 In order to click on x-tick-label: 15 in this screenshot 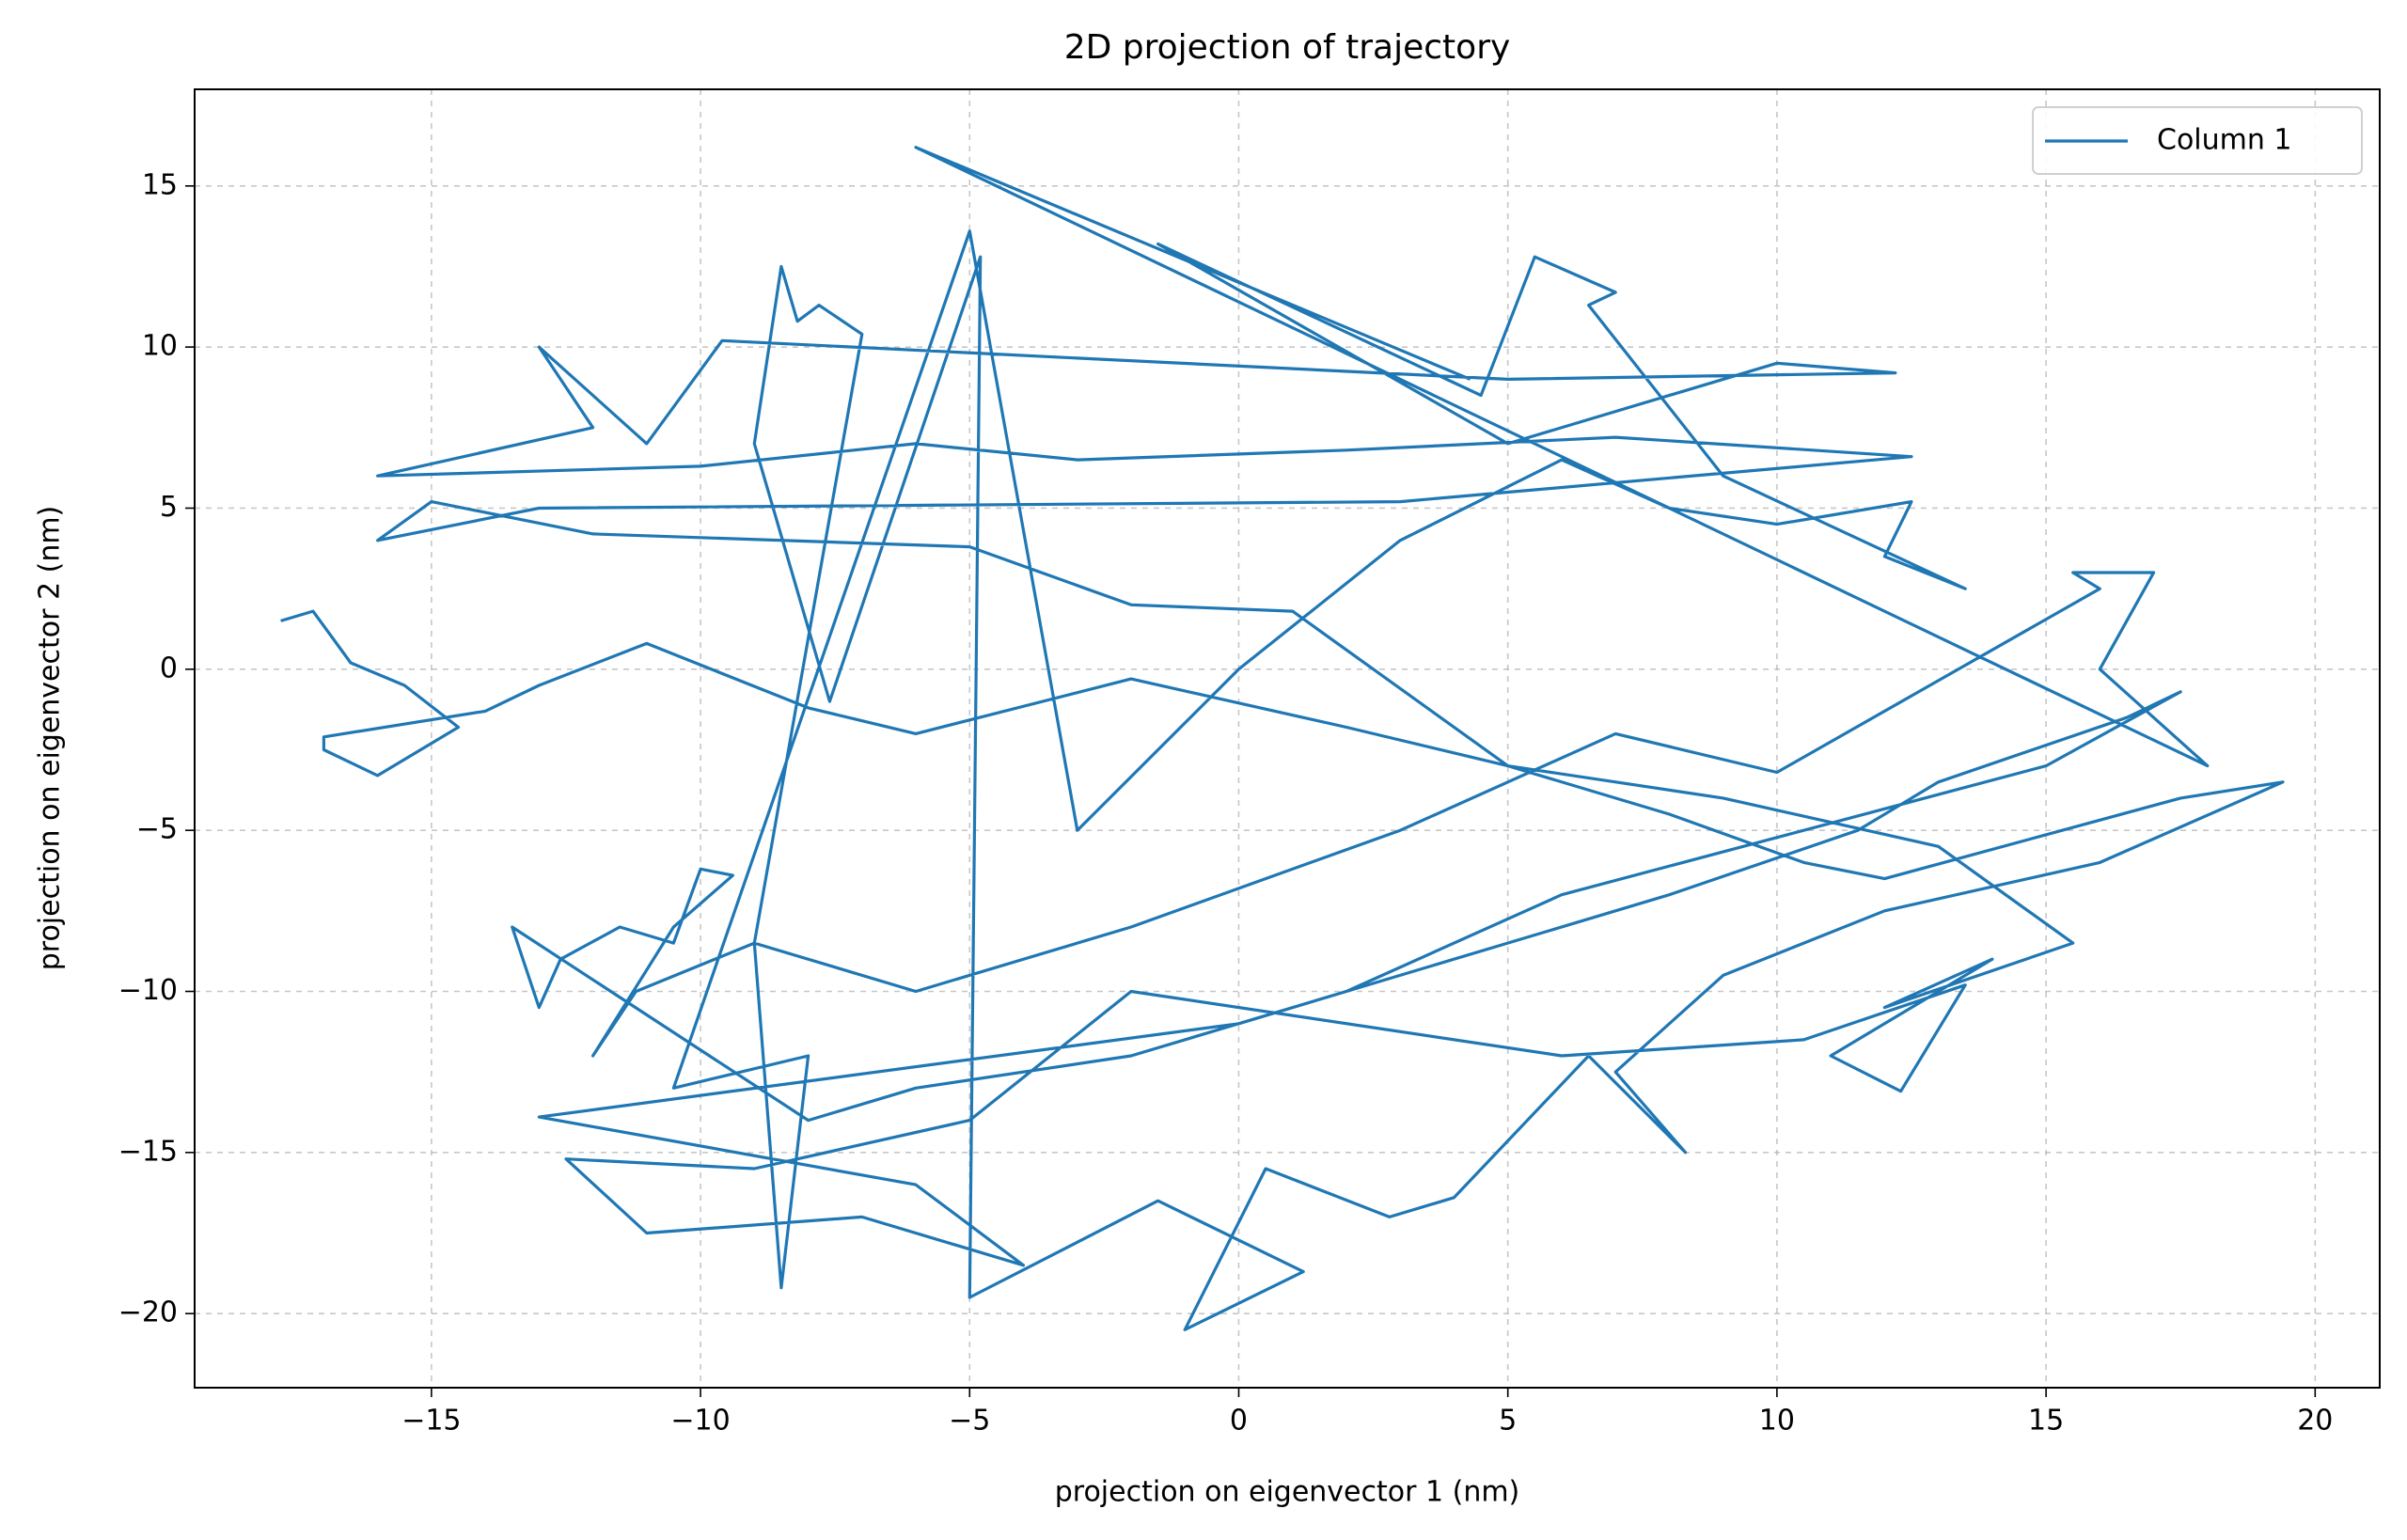, I will do `click(2046, 1421)`.